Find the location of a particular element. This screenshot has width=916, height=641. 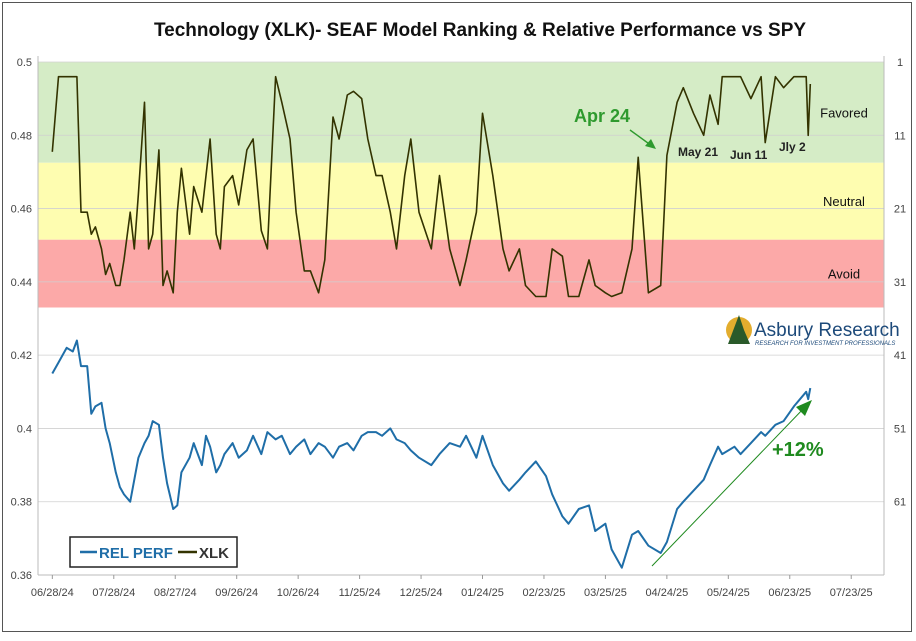

logo-brand-text: Asbury Research is located at coordinates (827, 330).